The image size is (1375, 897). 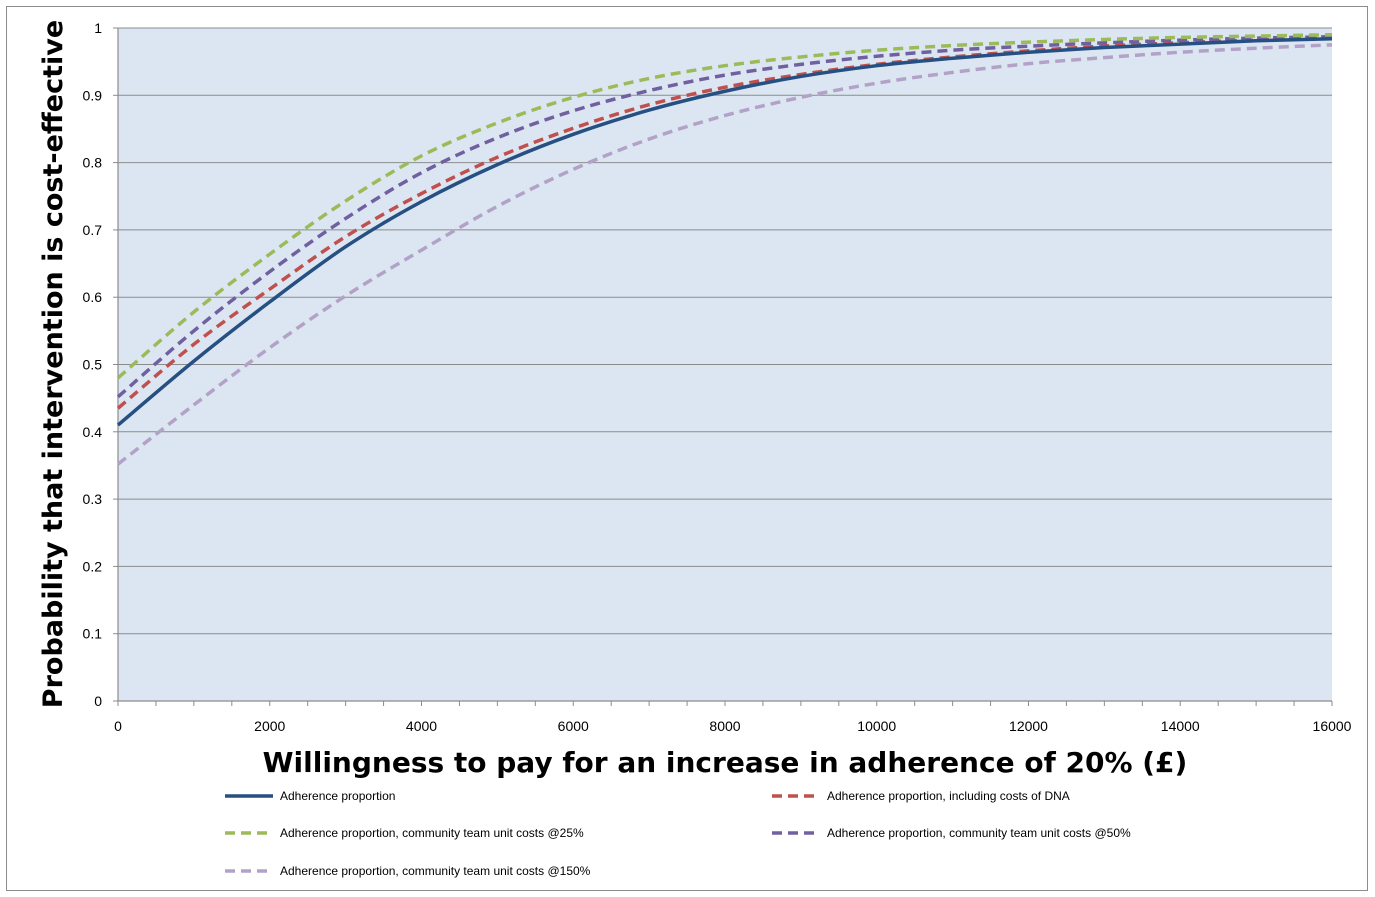 What do you see at coordinates (93, 163) in the screenshot?
I see `y-tick-label: 0.8` at bounding box center [93, 163].